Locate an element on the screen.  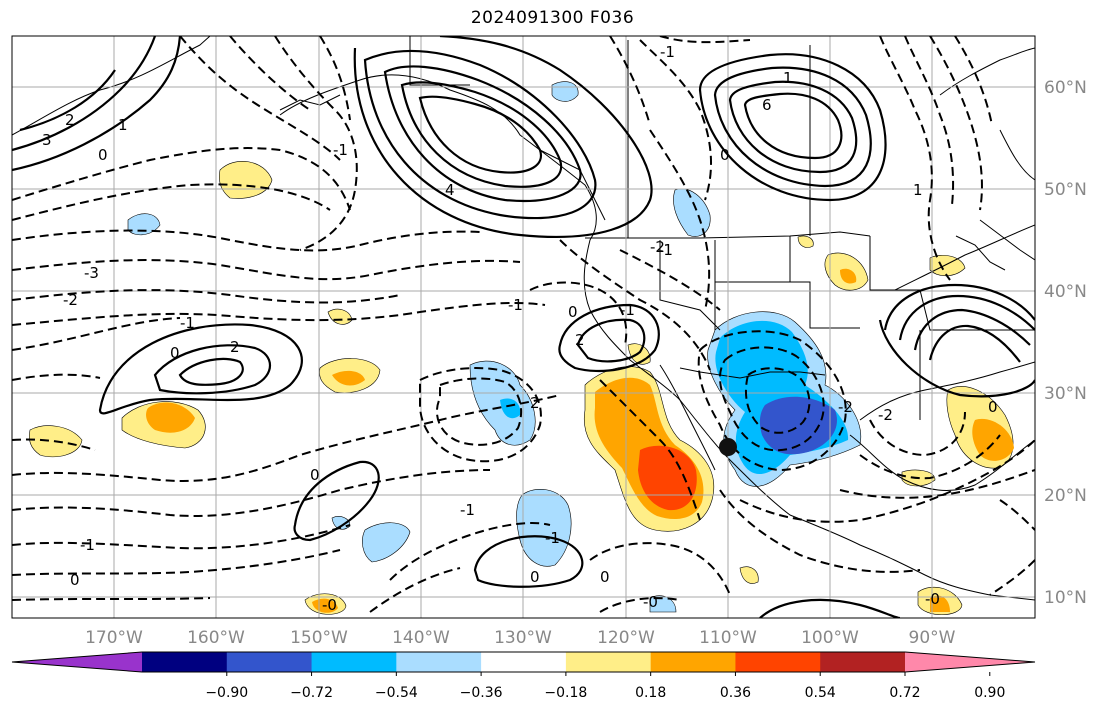
lat-label: 40°N is located at coordinates (1065, 292).